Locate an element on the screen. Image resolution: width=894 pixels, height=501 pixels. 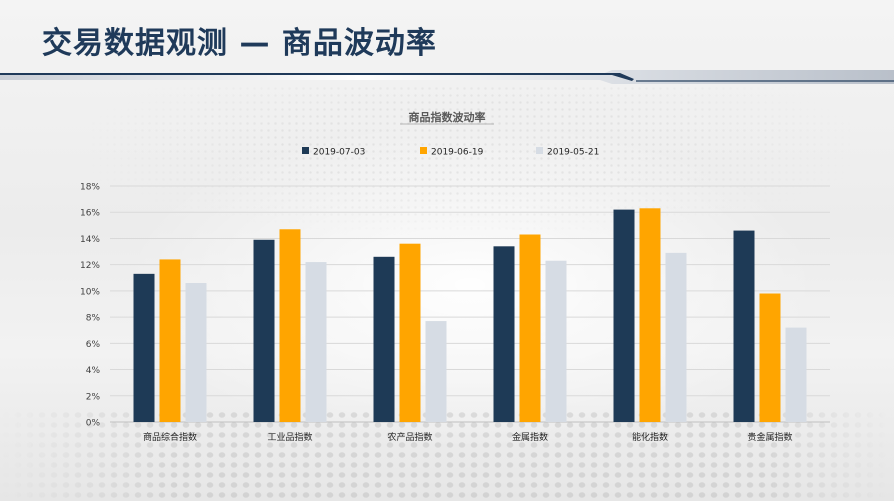
x-tick-label: 农产品指数 is located at coordinates (409, 437).